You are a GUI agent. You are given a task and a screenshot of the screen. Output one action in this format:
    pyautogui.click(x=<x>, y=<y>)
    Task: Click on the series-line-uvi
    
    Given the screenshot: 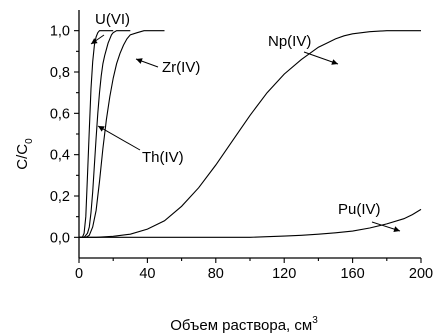 What is the action you would take?
    pyautogui.click(x=96, y=134)
    